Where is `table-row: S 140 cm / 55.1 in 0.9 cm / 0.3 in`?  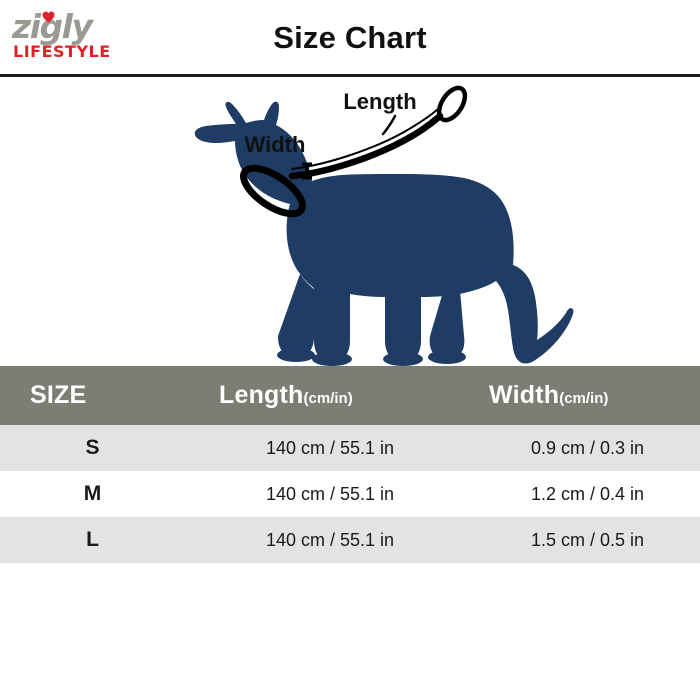 table-row: S 140 cm / 55.1 in 0.9 cm / 0.3 in is located at coordinates (350, 448).